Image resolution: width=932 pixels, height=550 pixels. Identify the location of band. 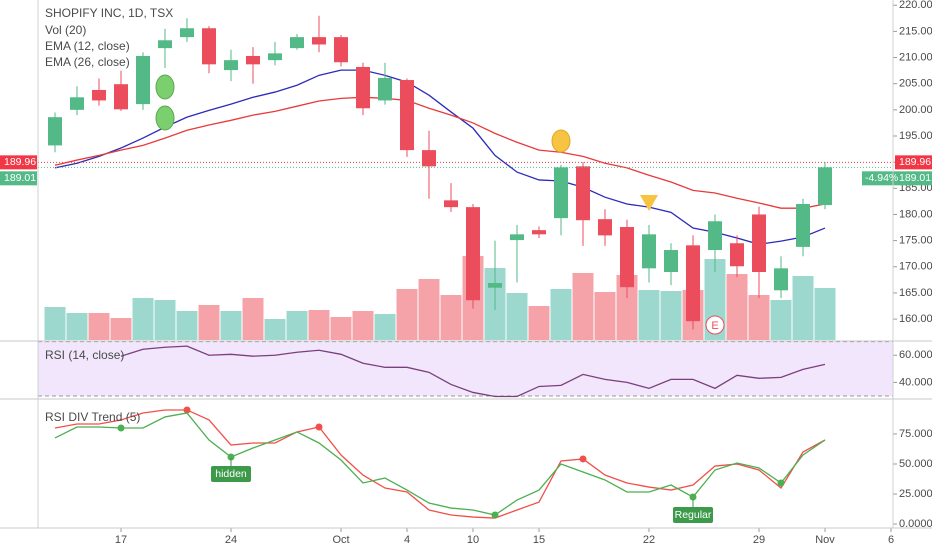
(465, 368).